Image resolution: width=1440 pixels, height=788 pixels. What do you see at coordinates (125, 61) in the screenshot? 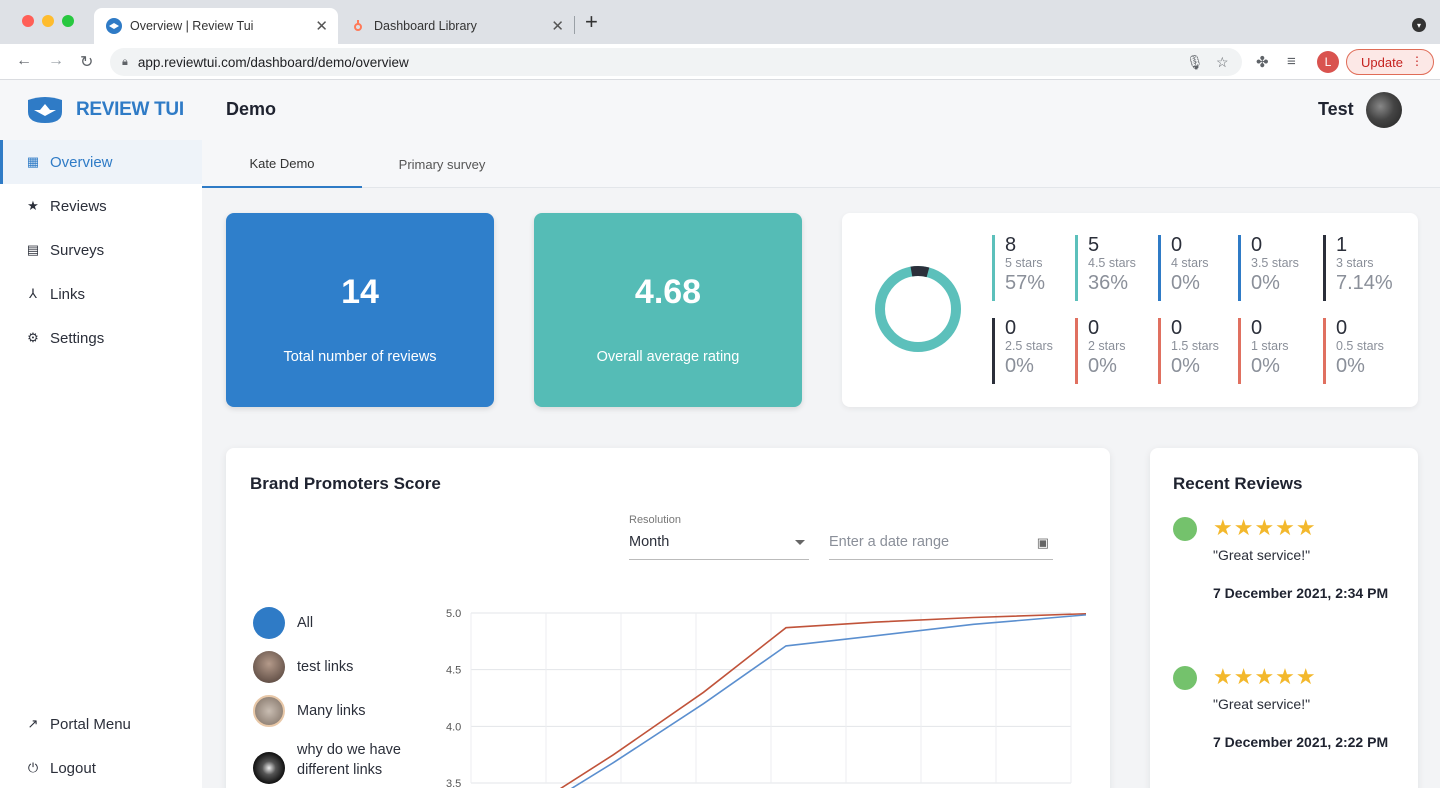
I see `lock-icon: 🔒︎` at bounding box center [125, 61].